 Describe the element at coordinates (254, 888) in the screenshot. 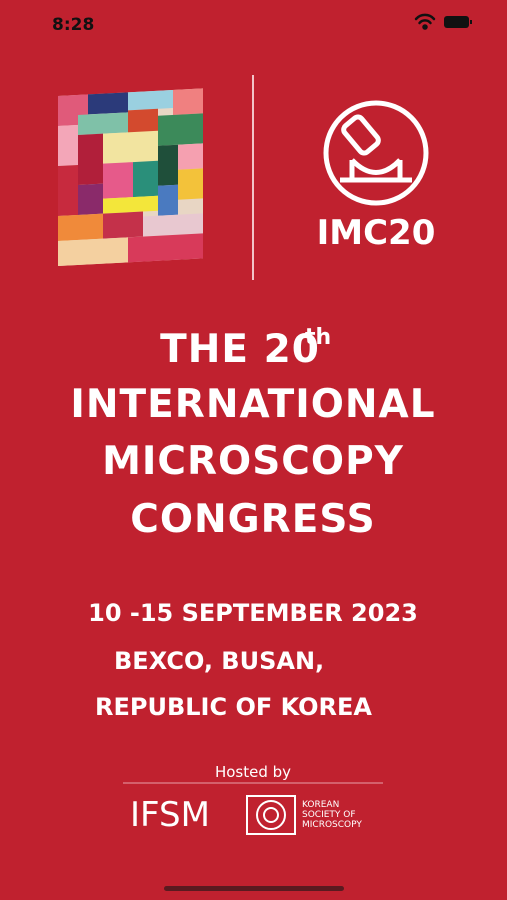

I see `home-indicator` at that location.